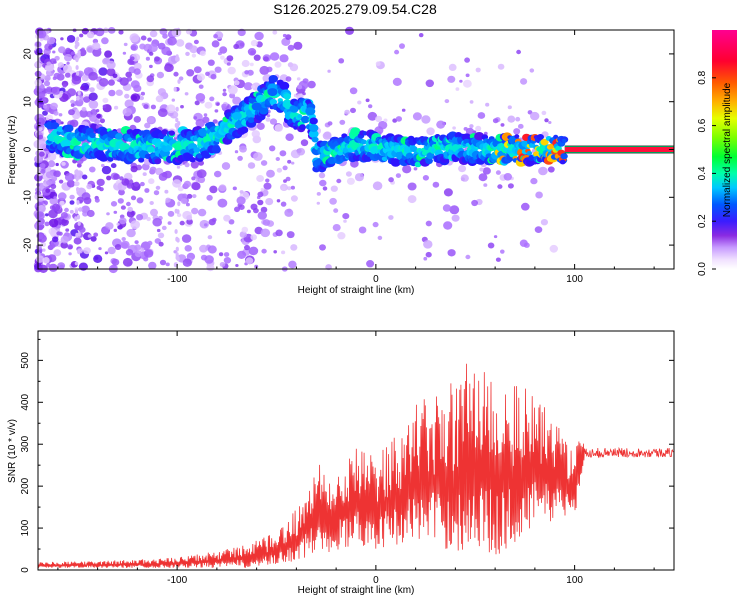  I want to click on spectrogram-ridge, so click(306, 124).